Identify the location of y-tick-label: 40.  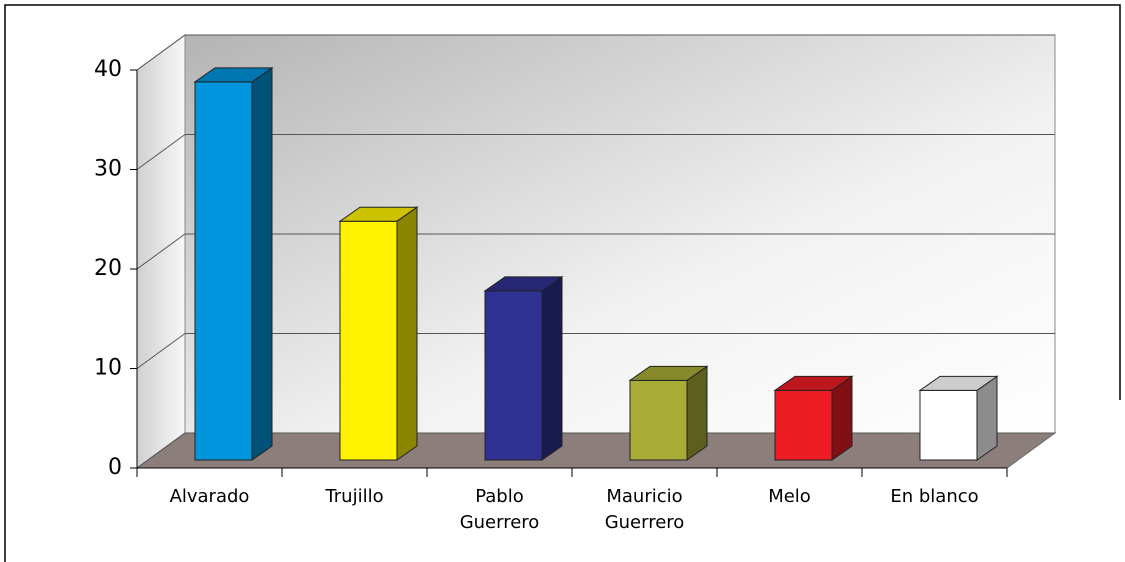
(108, 69).